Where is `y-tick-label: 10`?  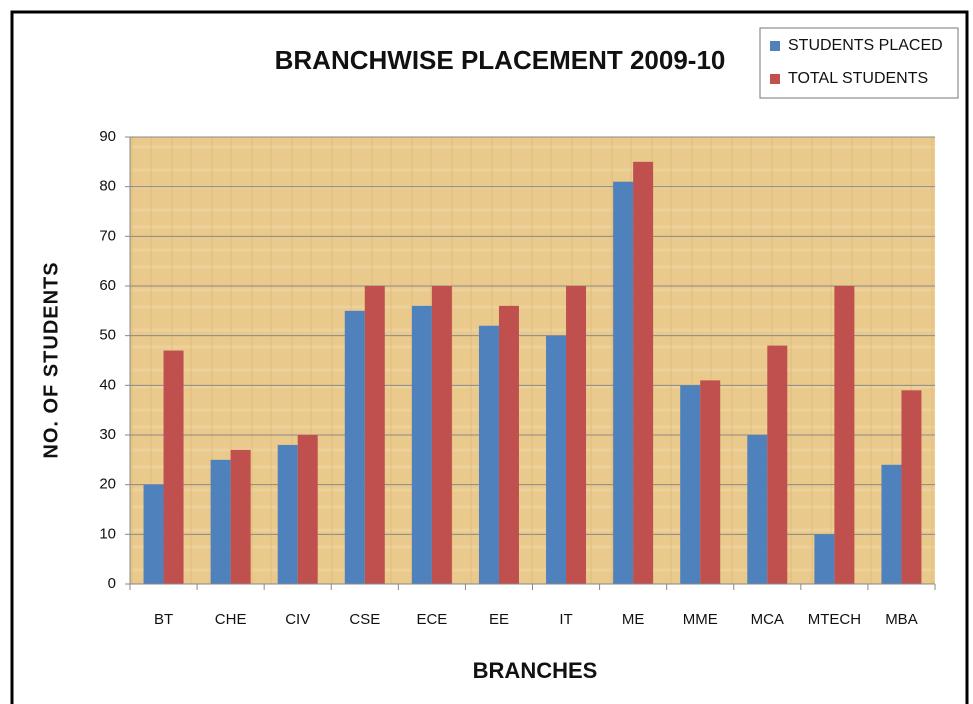 y-tick-label: 10 is located at coordinates (107, 533).